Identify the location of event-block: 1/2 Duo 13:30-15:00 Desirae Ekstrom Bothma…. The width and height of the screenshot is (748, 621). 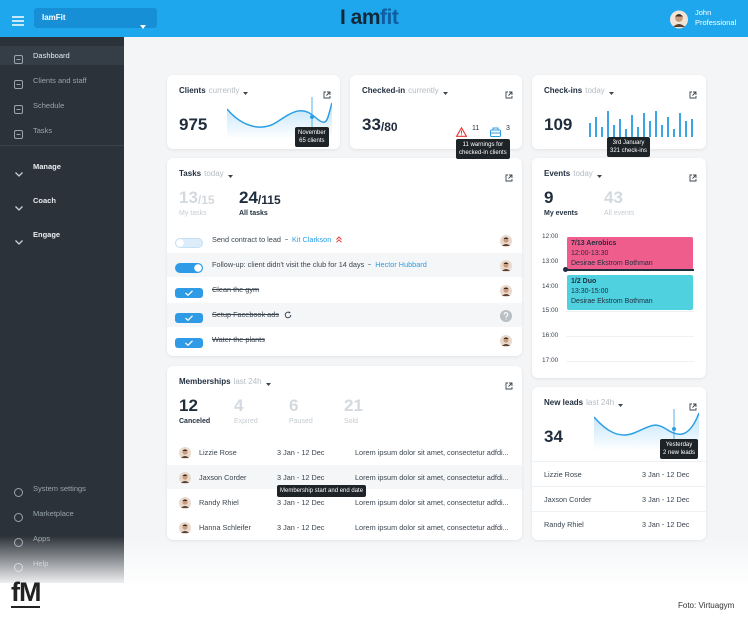
(630, 292).